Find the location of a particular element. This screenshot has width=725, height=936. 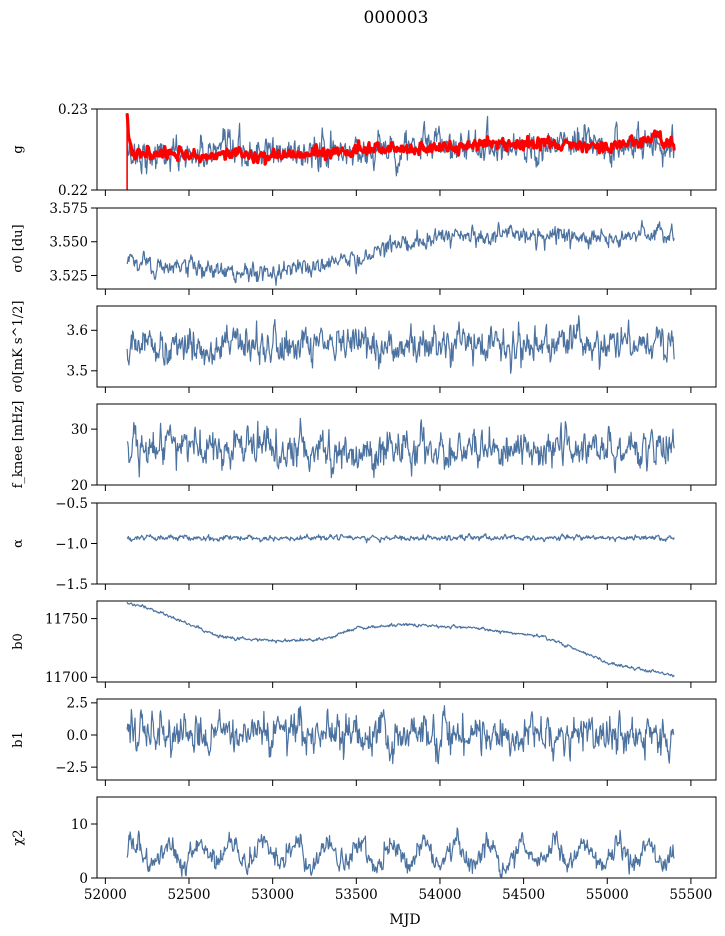

y-tick-label: 30 is located at coordinates (79, 430).